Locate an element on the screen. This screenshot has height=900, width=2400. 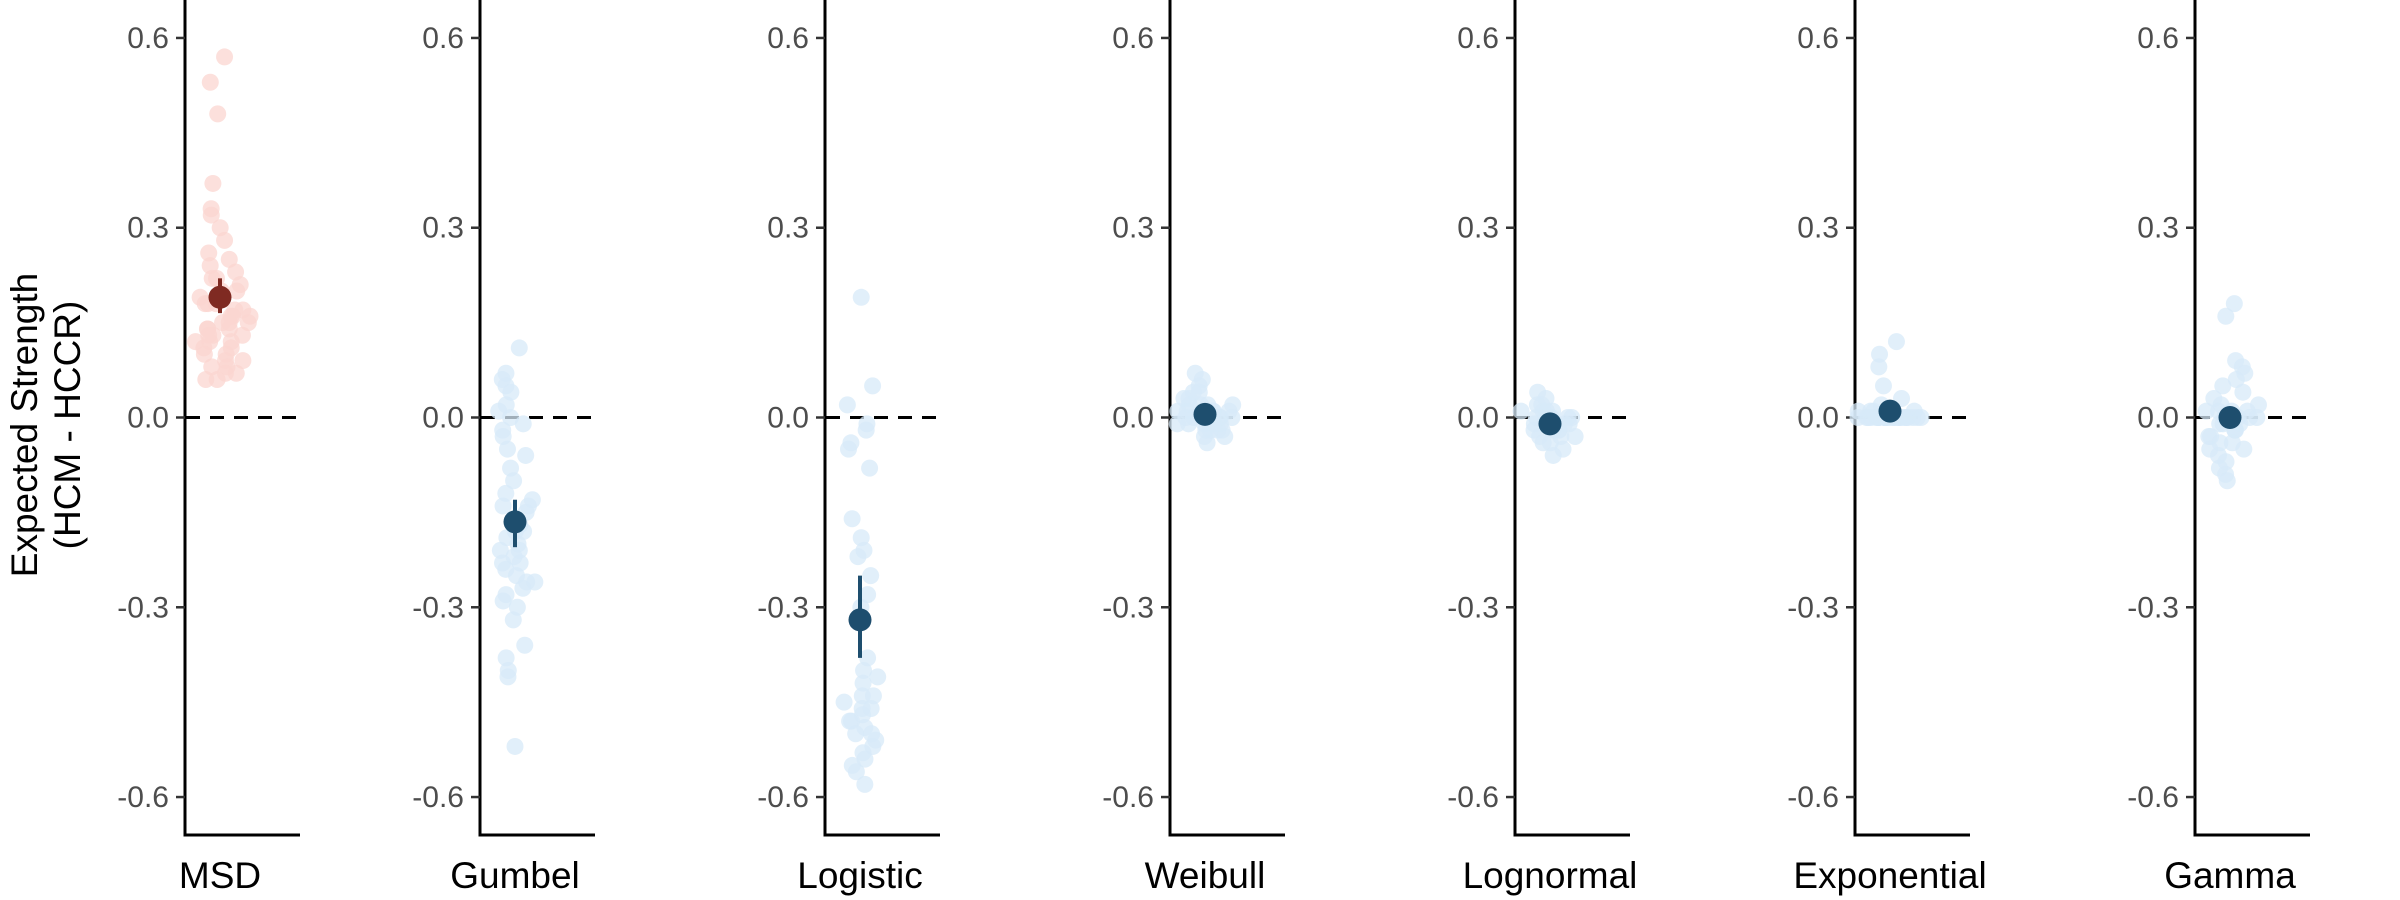
panel-label: Gumbel is located at coordinates (515, 875).